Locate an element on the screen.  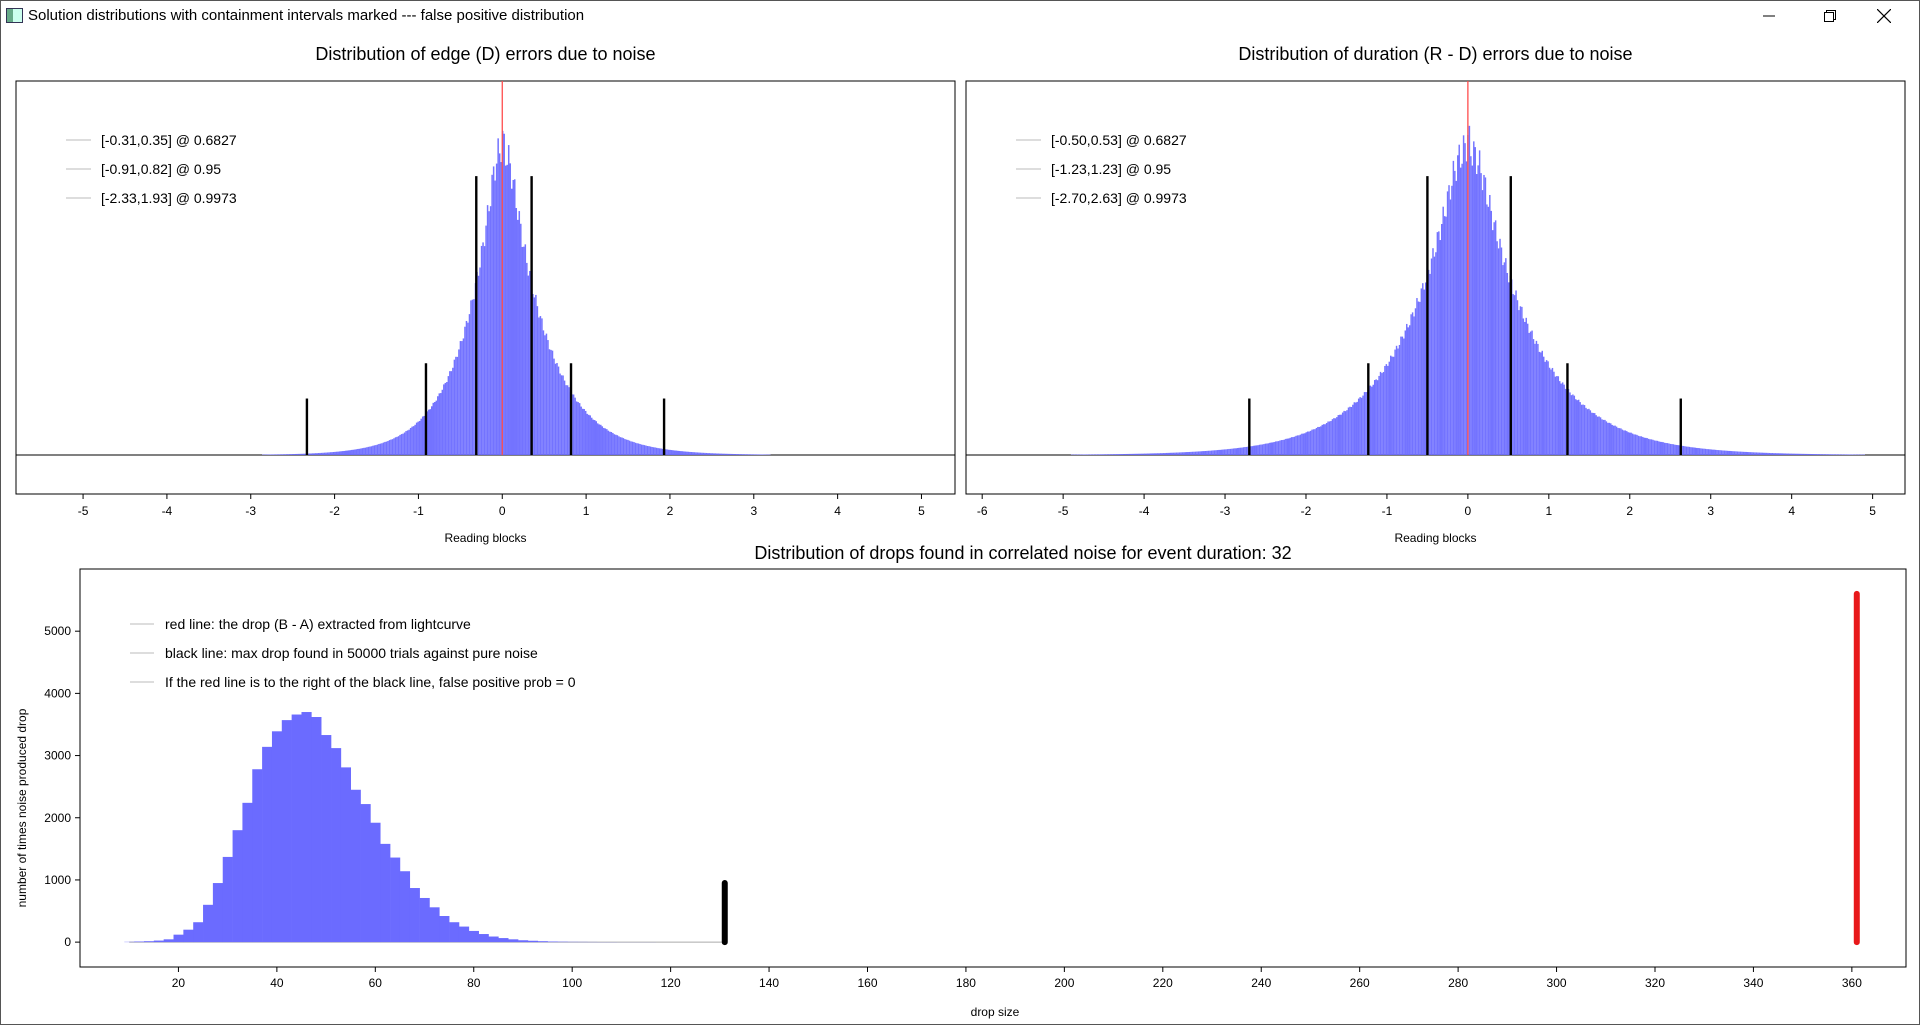
close-button is located at coordinates (1884, 16).